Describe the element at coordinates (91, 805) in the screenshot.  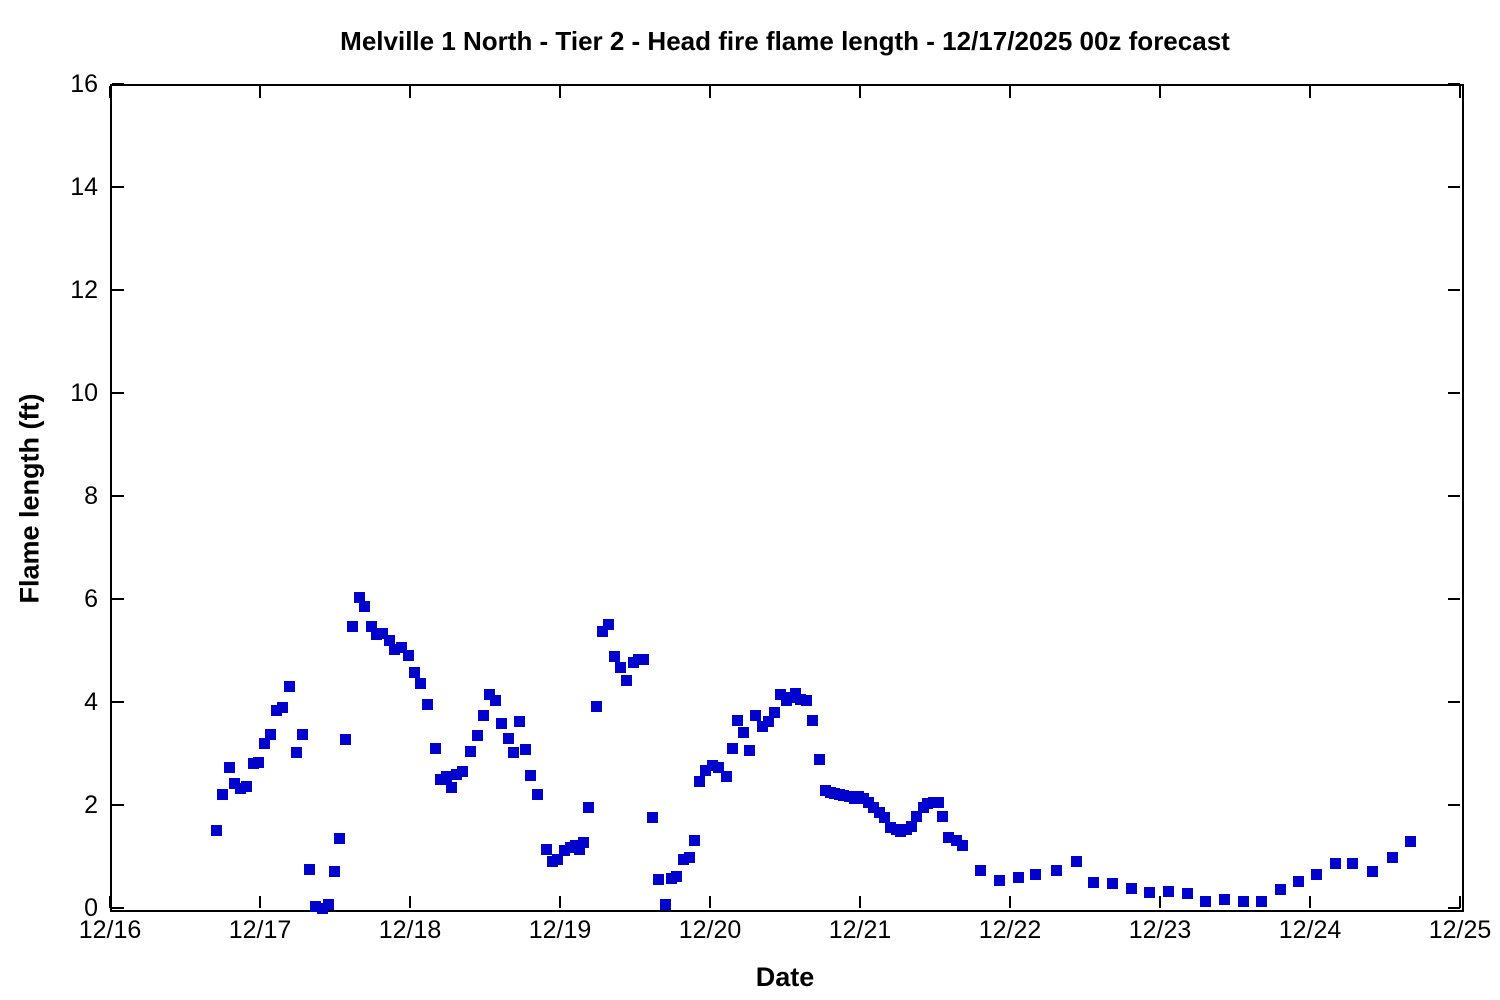
I see `y-tick-label: 2` at that location.